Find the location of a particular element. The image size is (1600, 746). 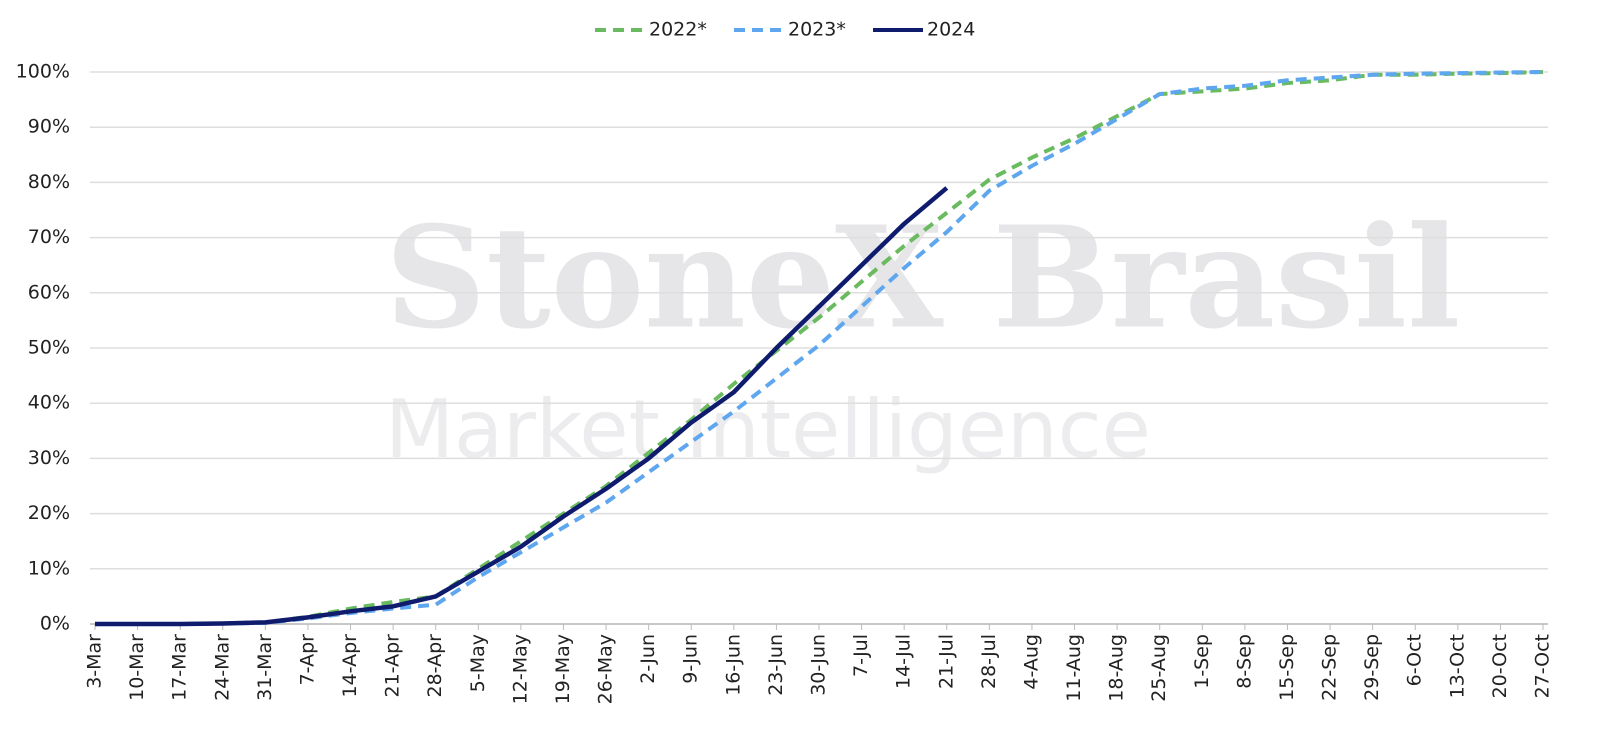

x-tick-label: 11-Aug is located at coordinates (1074, 668).